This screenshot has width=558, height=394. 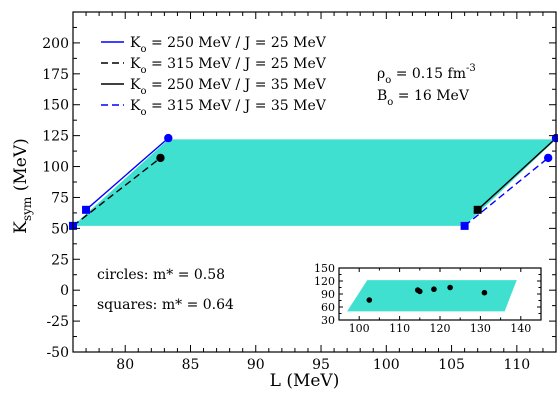 What do you see at coordinates (359, 328) in the screenshot?
I see `inset-x-tick-label: 100` at bounding box center [359, 328].